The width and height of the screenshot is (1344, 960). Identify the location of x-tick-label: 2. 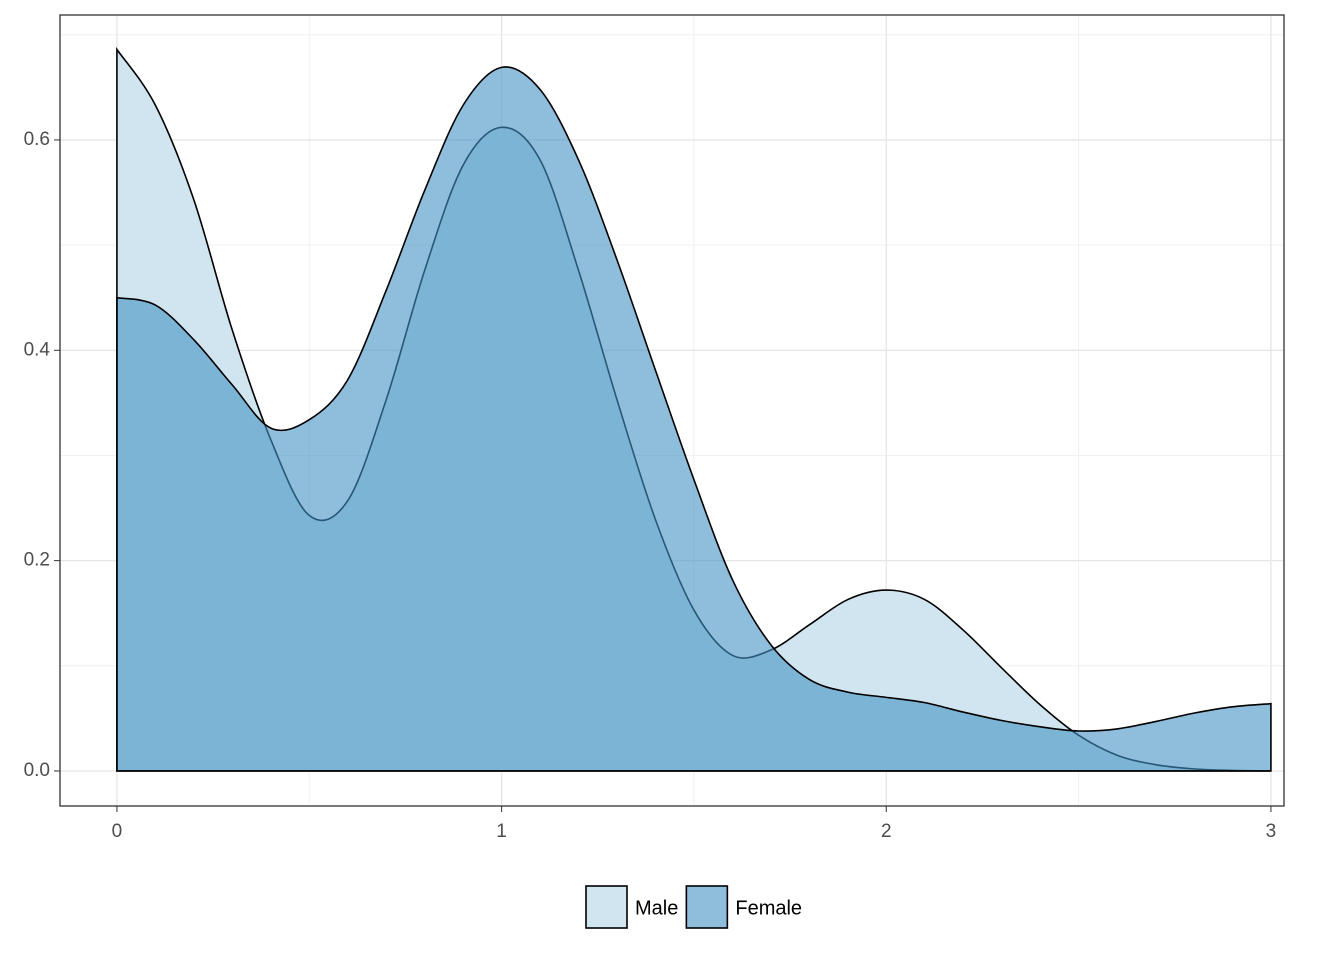
(886, 831).